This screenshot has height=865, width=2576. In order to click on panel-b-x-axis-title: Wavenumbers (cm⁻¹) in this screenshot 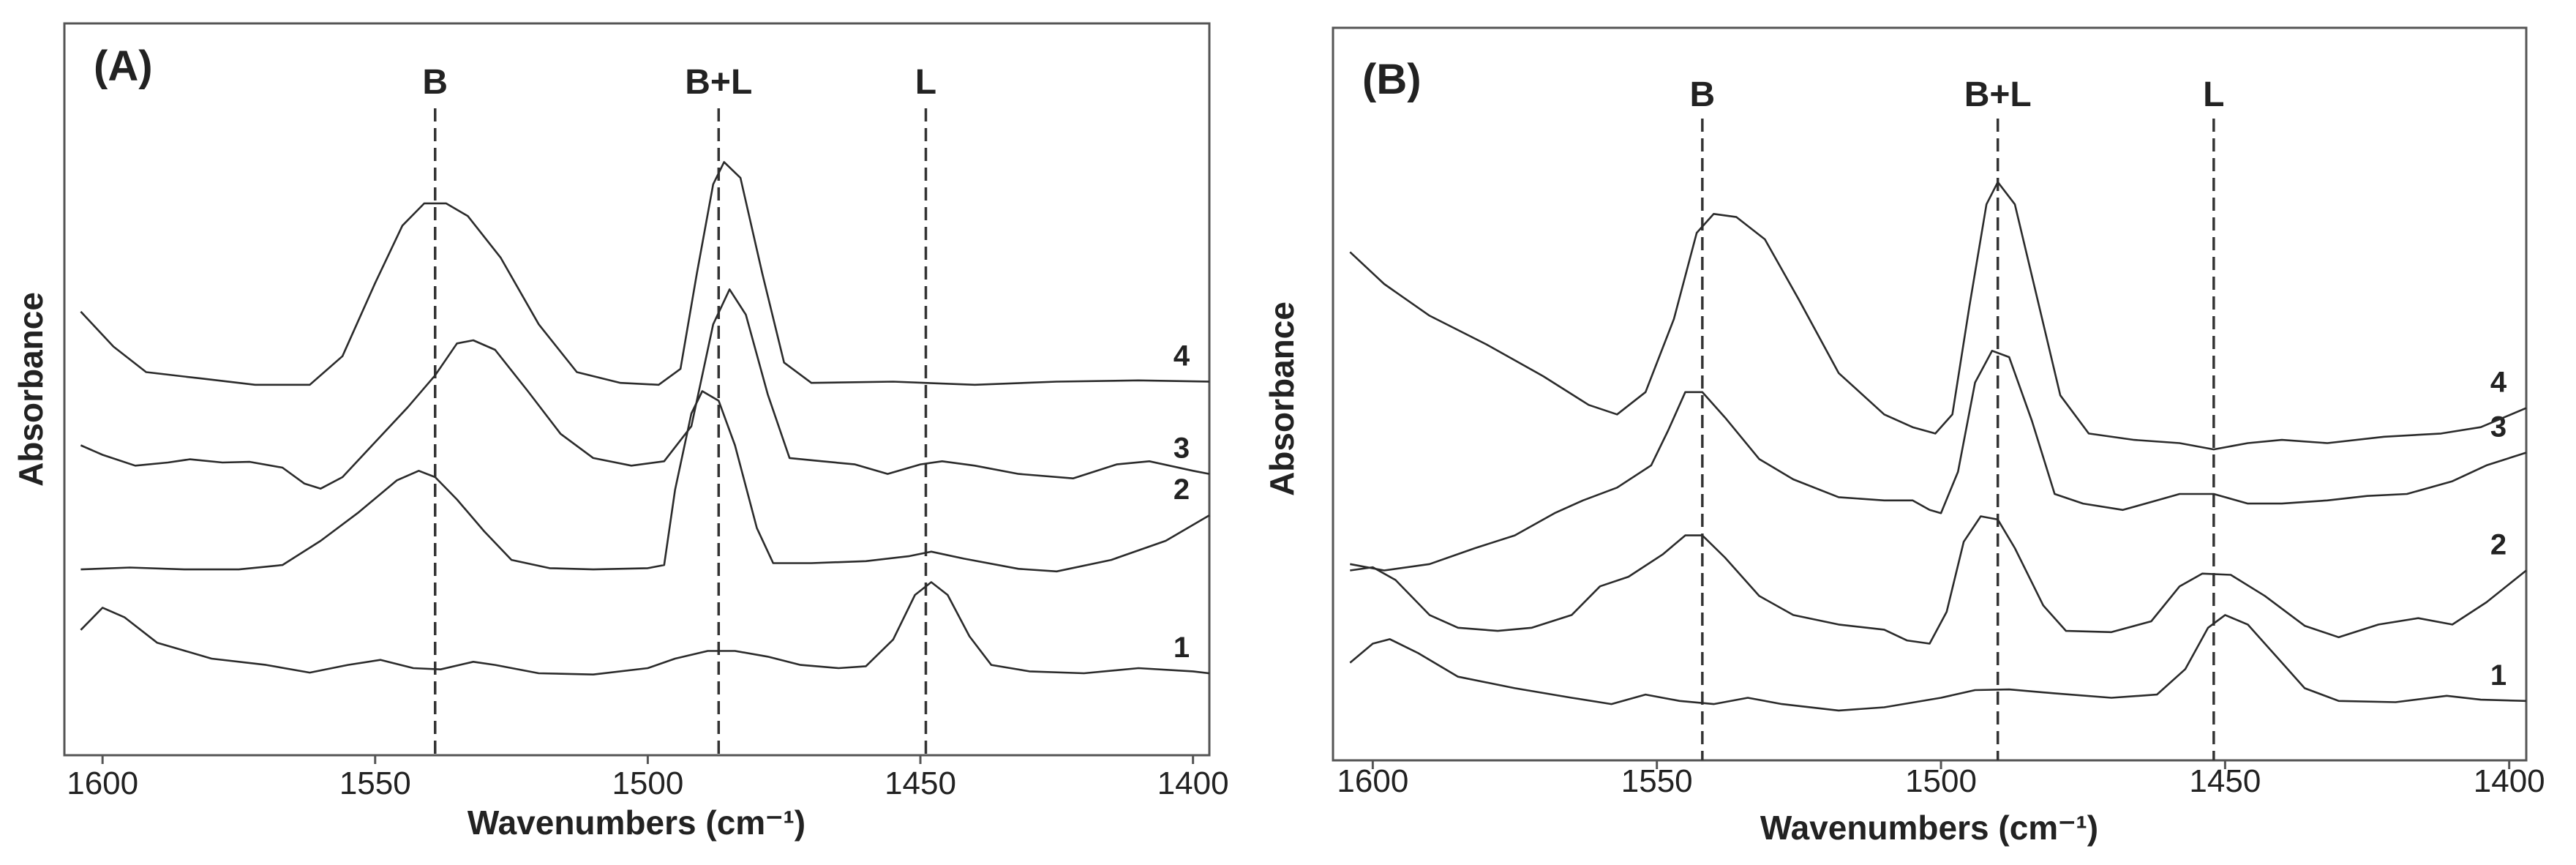, I will do `click(1929, 828)`.